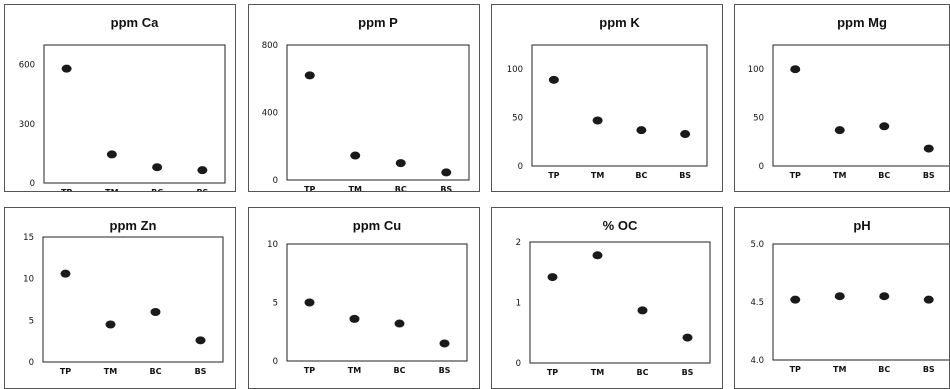 Image resolution: width=950 pixels, height=389 pixels. What do you see at coordinates (518, 304) in the screenshot?
I see `y-tick-label: 1` at bounding box center [518, 304].